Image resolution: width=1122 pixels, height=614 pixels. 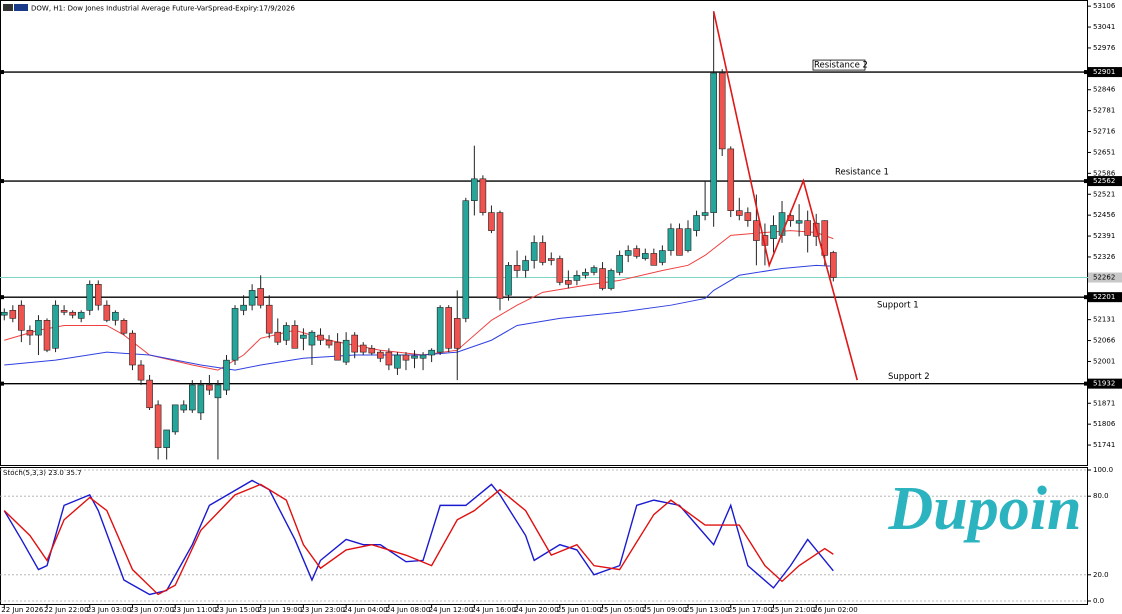 What do you see at coordinates (493, 610) in the screenshot?
I see `x-tick-label: 24 Jun 16:00` at bounding box center [493, 610].